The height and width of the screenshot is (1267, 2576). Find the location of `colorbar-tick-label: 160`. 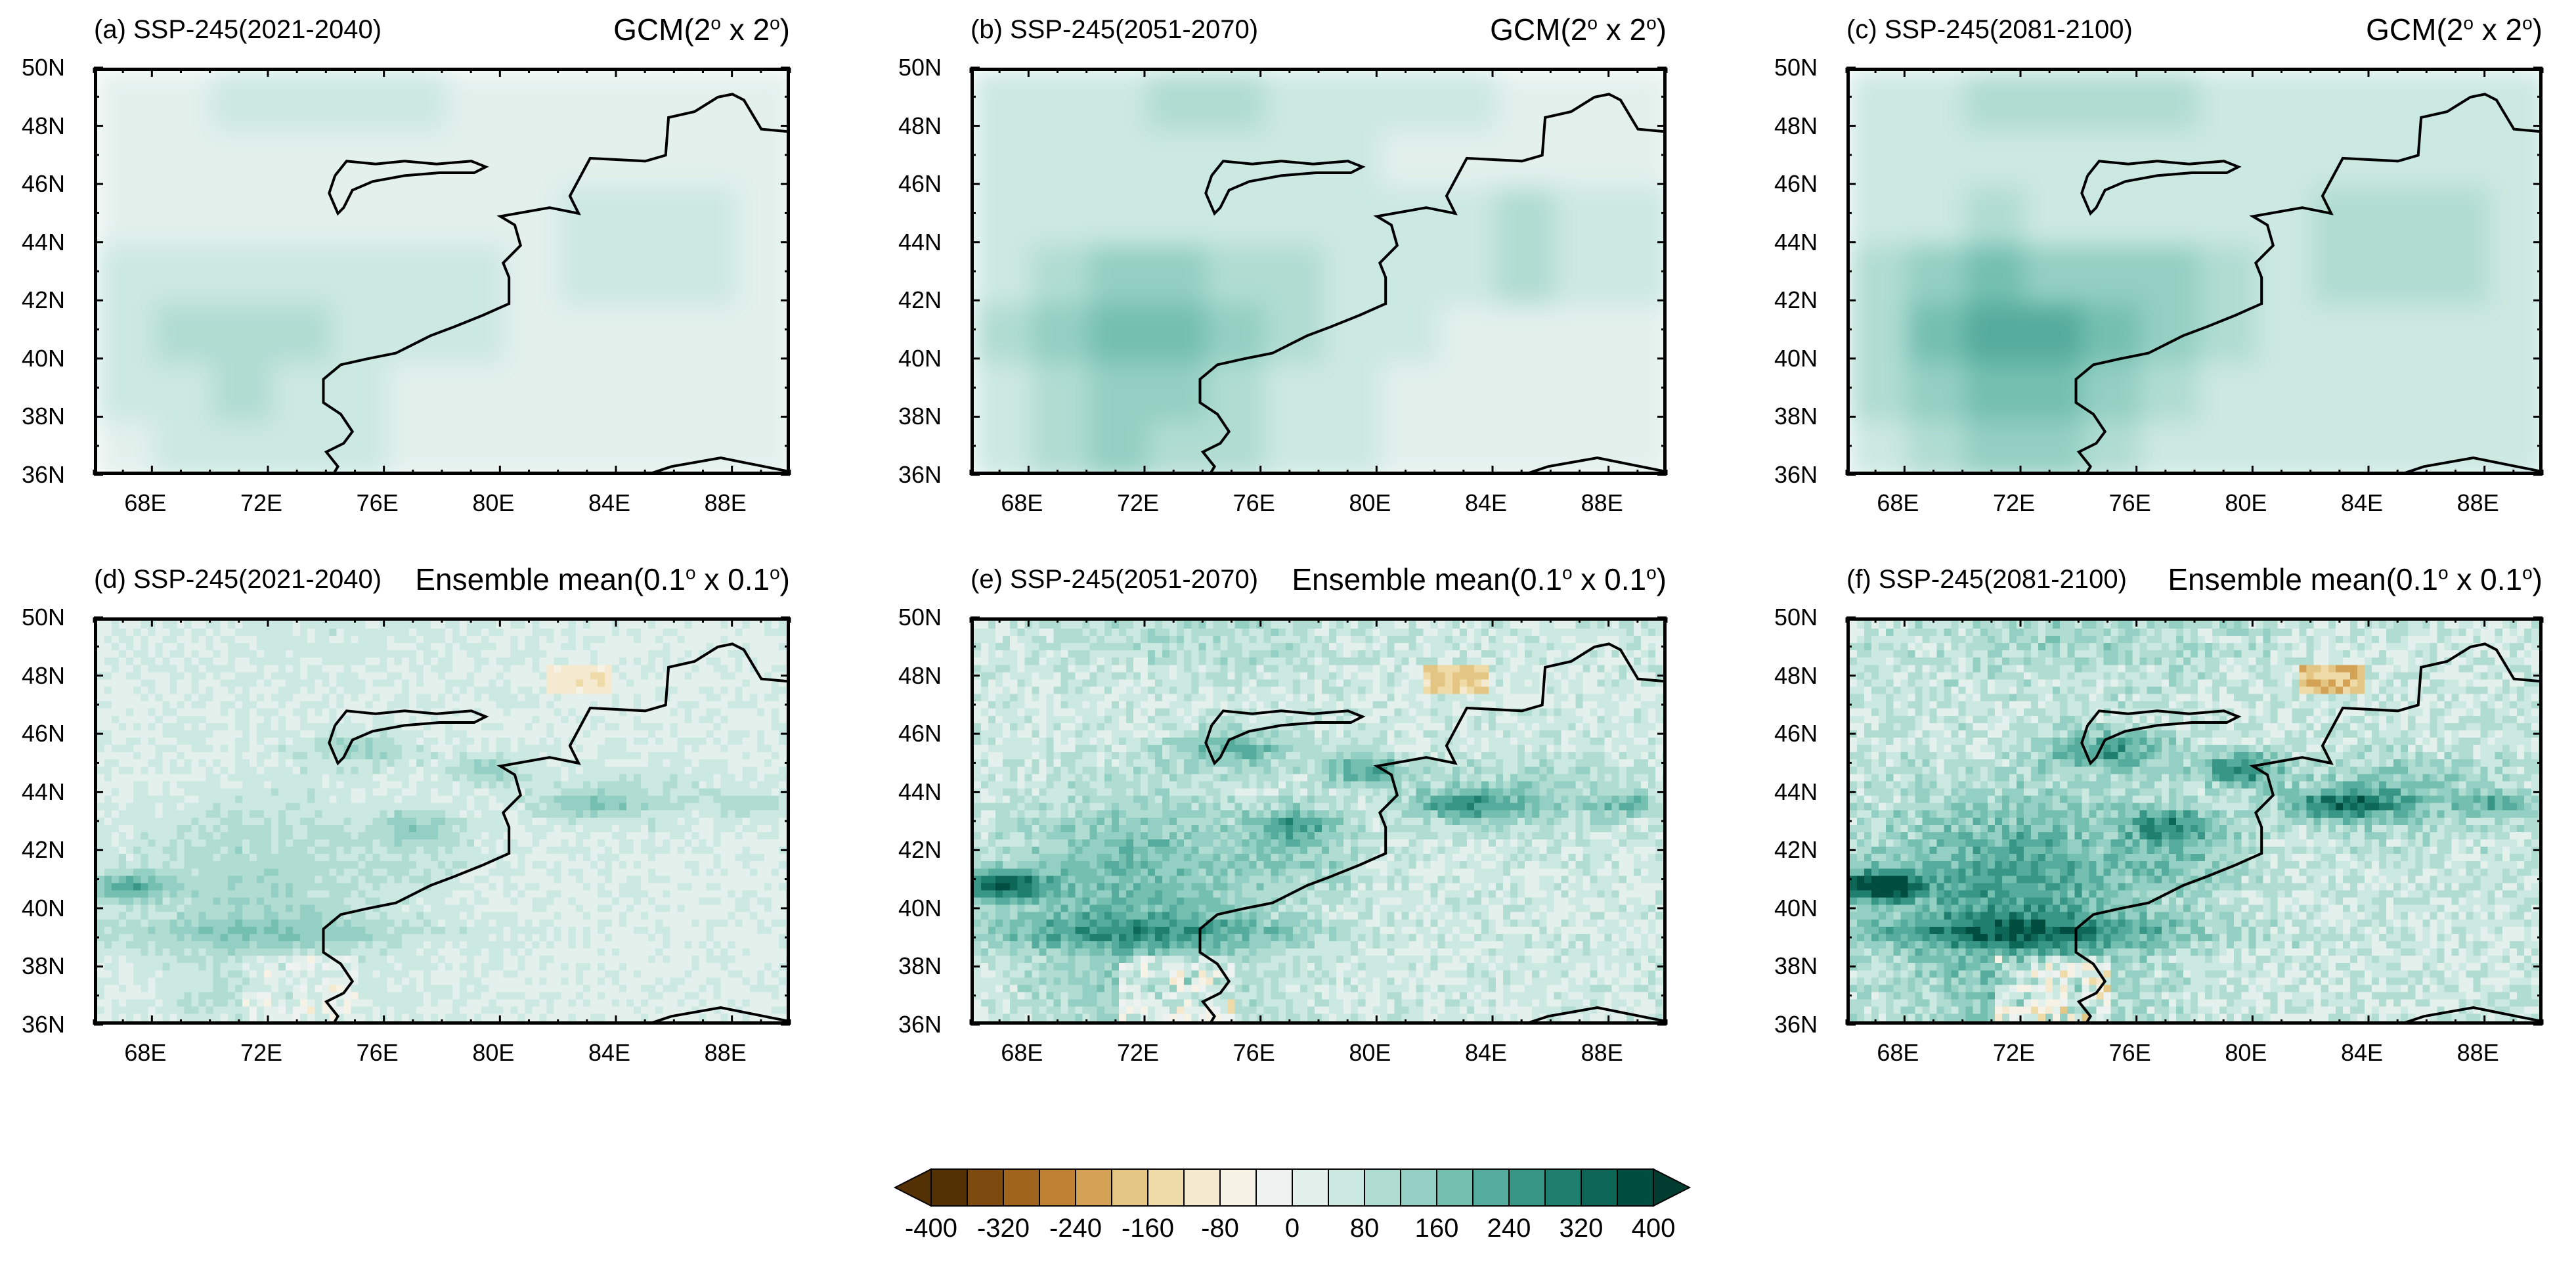

colorbar-tick-label: 160 is located at coordinates (1437, 1228).